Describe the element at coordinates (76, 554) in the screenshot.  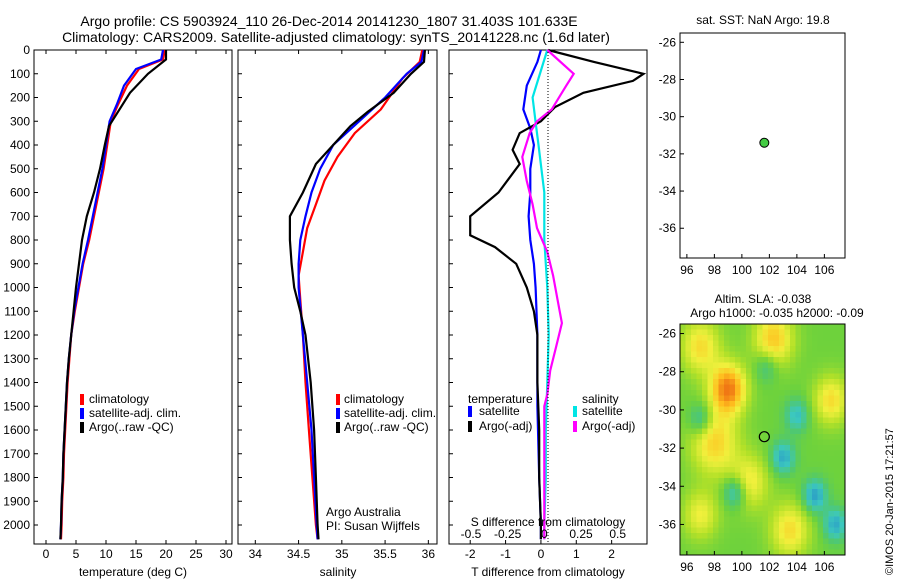
I see `x-tick-label: 5` at that location.